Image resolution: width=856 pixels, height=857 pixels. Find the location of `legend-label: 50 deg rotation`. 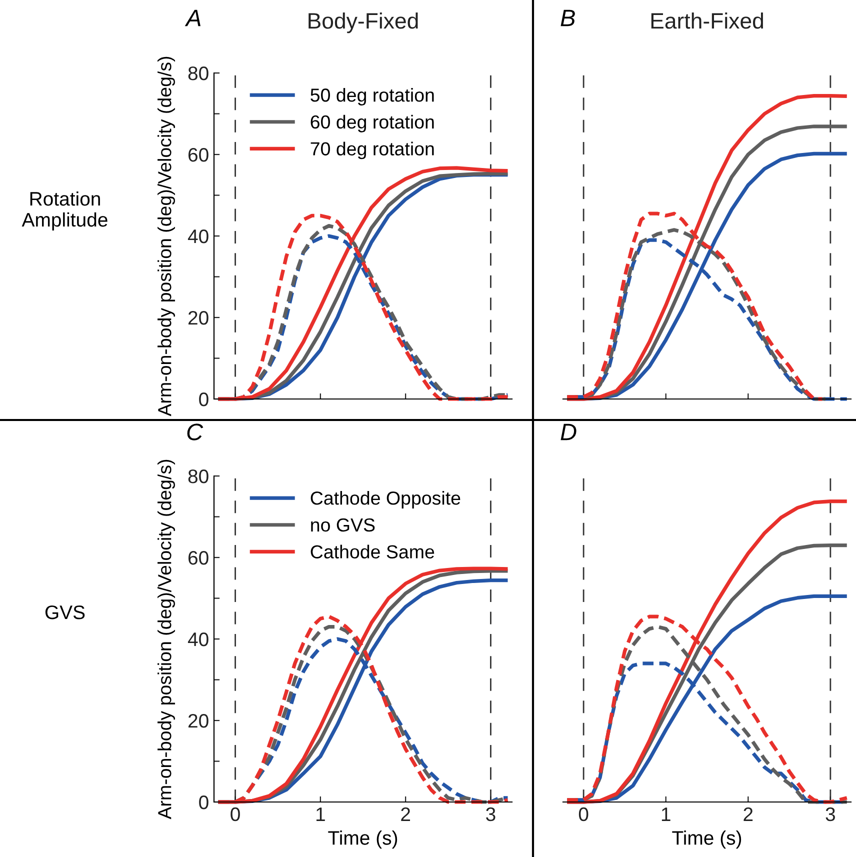

legend-label: 50 deg rotation is located at coordinates (372, 97).